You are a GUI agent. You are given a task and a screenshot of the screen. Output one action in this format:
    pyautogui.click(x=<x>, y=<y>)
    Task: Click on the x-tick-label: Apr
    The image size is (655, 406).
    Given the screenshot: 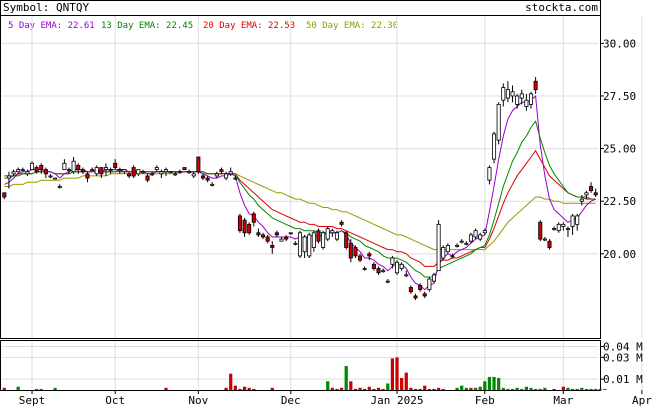 What is the action you would take?
    pyautogui.click(x=642, y=400)
    